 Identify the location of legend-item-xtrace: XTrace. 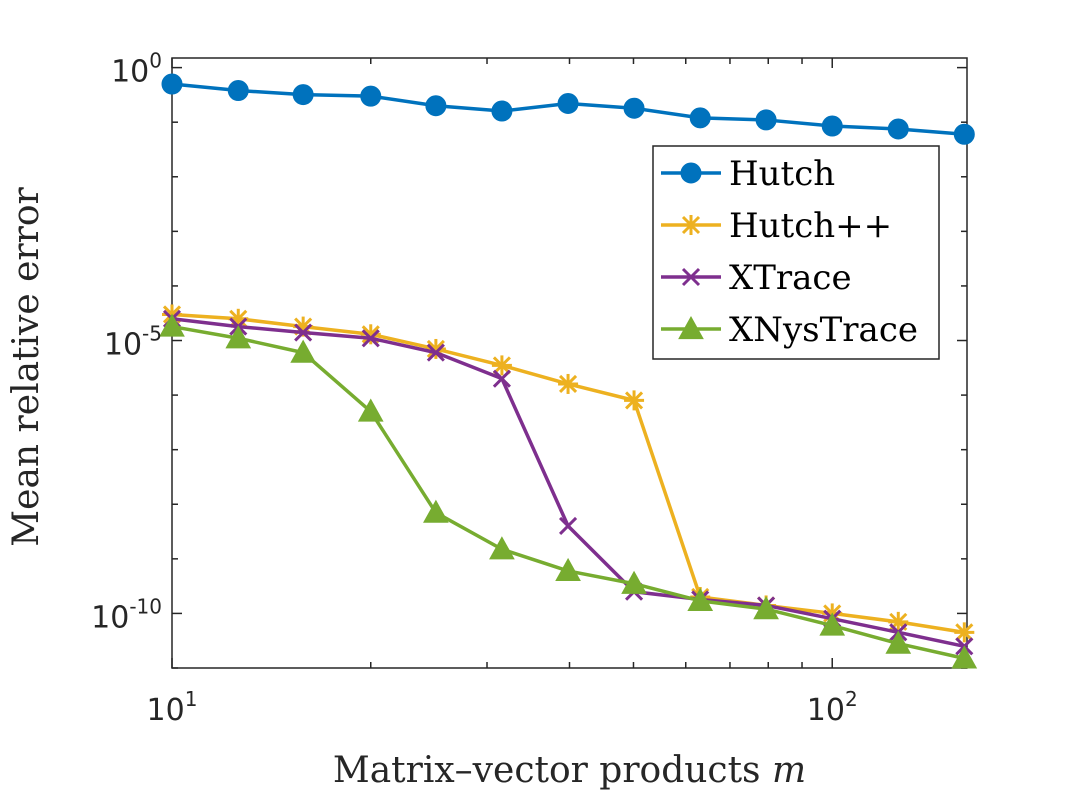
(756, 278).